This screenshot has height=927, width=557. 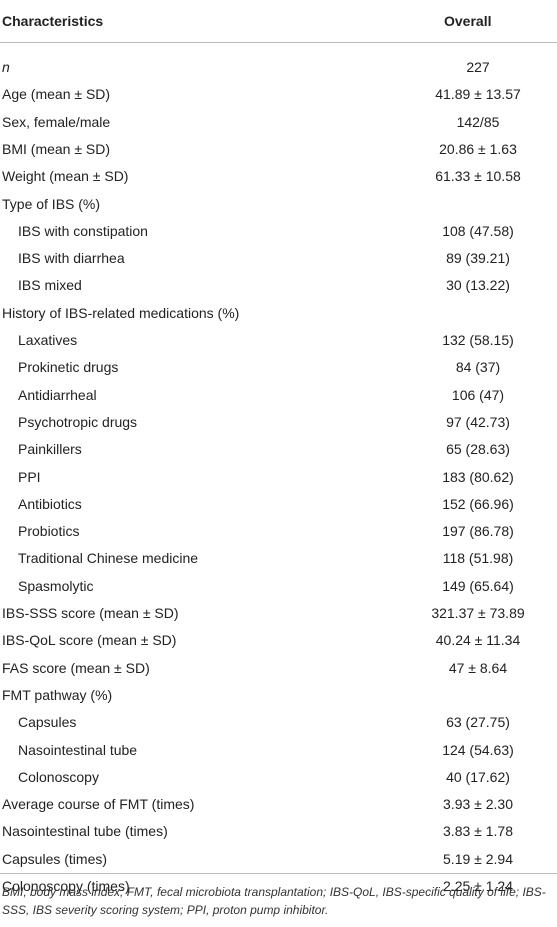 I want to click on row-value: 30 (13.22), so click(x=478, y=285).